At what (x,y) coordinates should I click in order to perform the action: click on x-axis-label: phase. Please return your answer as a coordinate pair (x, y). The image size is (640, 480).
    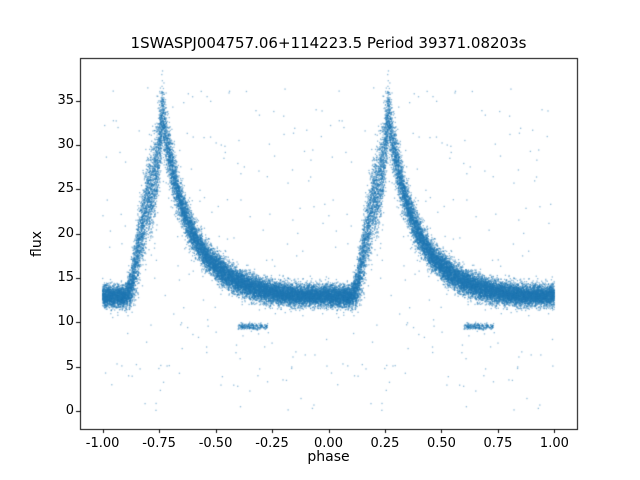
    Looking at the image, I should click on (328, 457).